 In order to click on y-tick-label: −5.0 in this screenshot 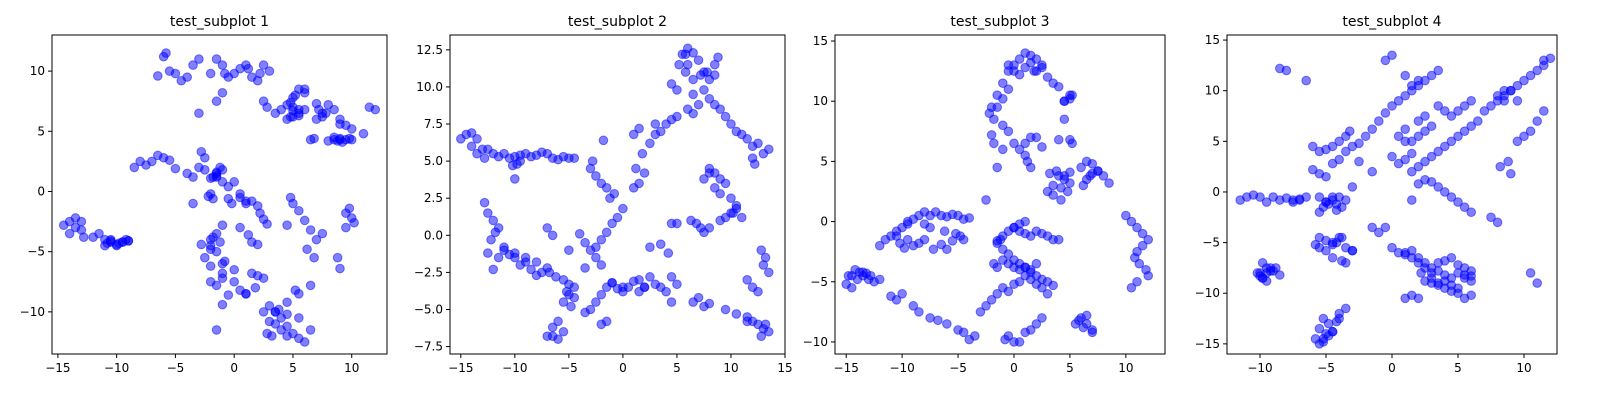, I will do `click(428, 309)`.